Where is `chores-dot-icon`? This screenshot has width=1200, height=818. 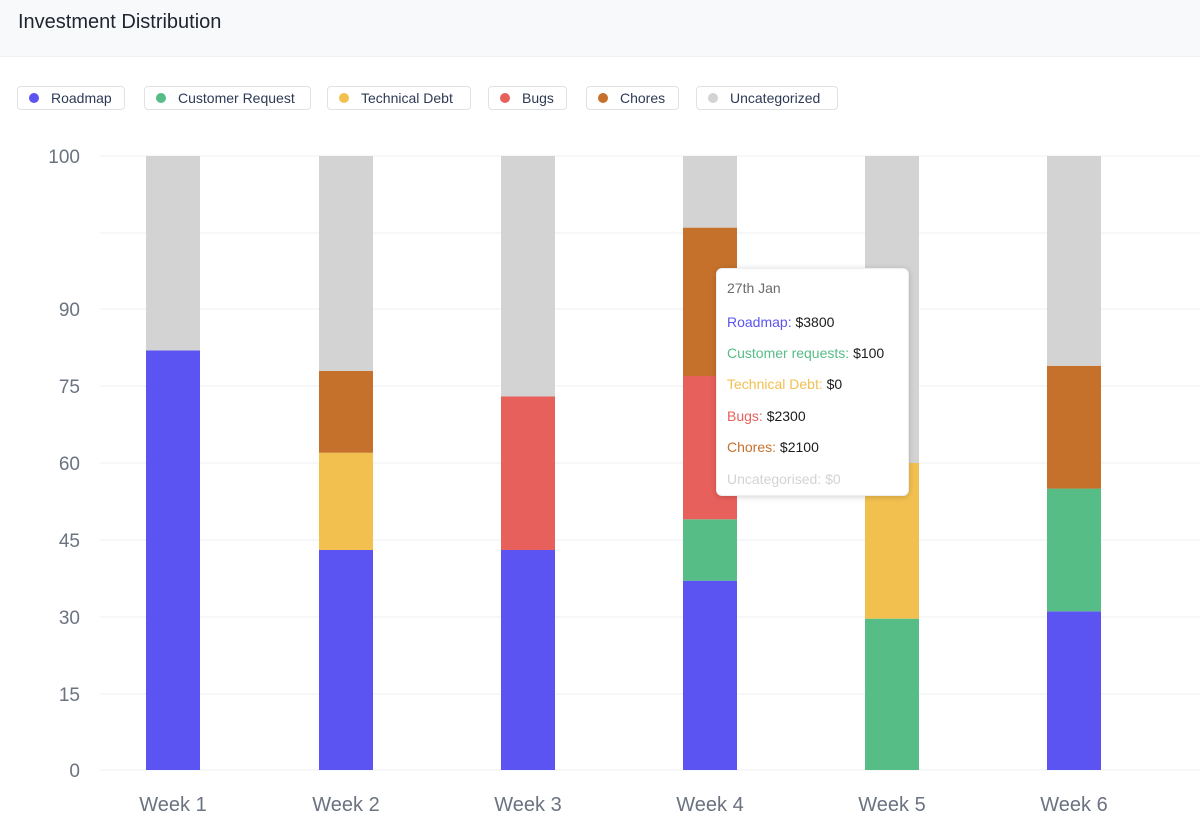
chores-dot-icon is located at coordinates (603, 98).